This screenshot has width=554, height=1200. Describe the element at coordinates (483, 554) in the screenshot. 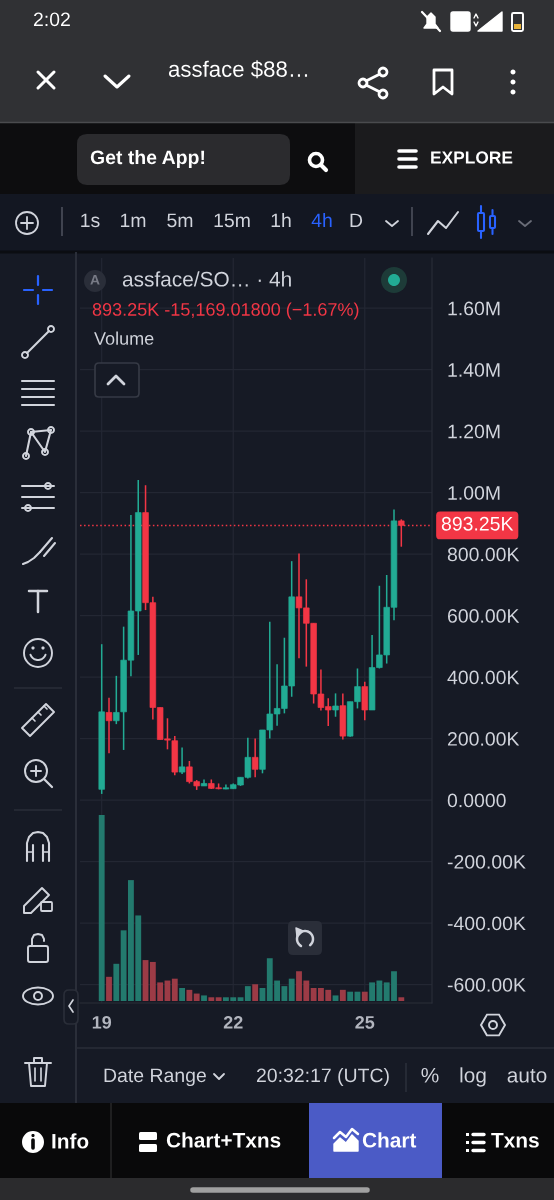

I see `y-tick-label: 800.00K` at that location.